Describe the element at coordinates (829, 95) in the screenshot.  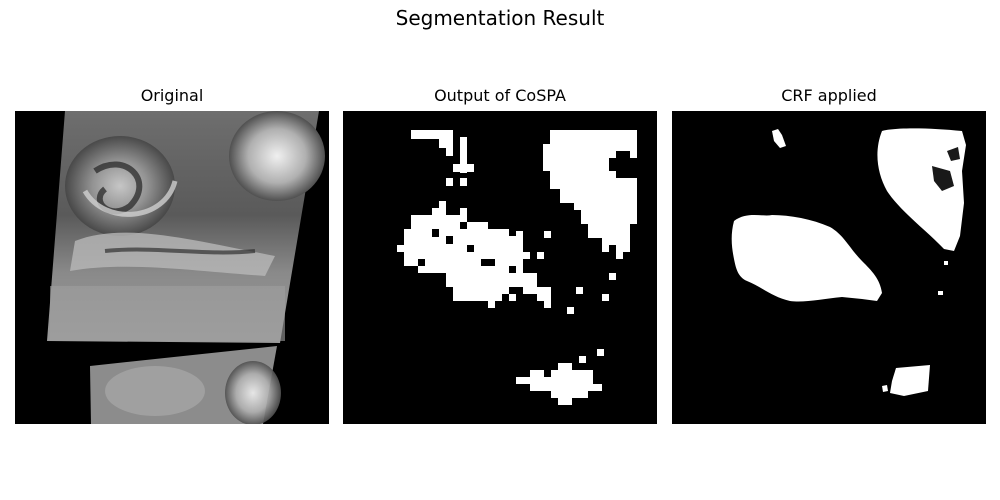
I see `panel-title-crf: CRF applied` at that location.